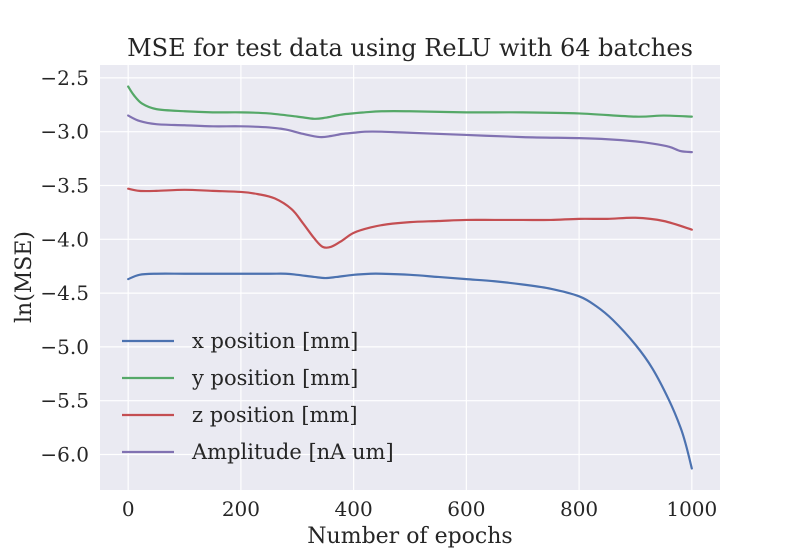 Image resolution: width=800 pixels, height=550 pixels. Describe the element at coordinates (274, 378) in the screenshot. I see `legend-label: y position [mm]` at that location.